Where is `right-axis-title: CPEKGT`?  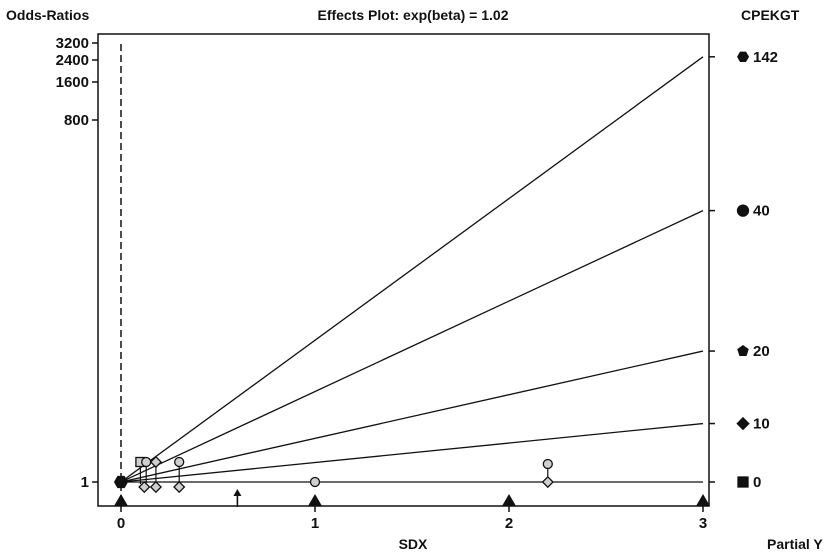 right-axis-title: CPEKGT is located at coordinates (770, 15).